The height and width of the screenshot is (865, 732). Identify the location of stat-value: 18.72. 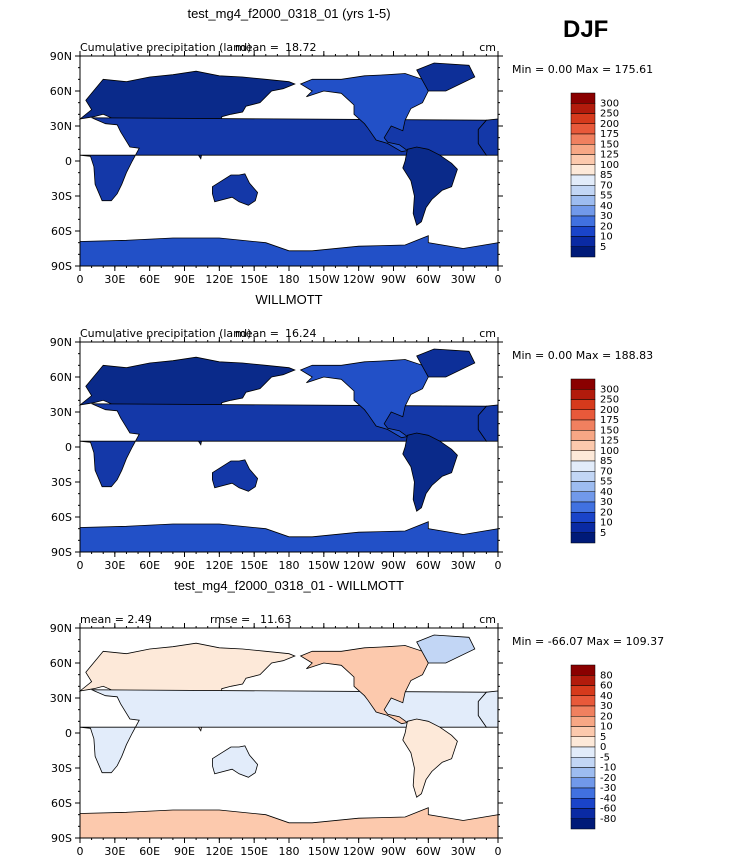
(301, 47).